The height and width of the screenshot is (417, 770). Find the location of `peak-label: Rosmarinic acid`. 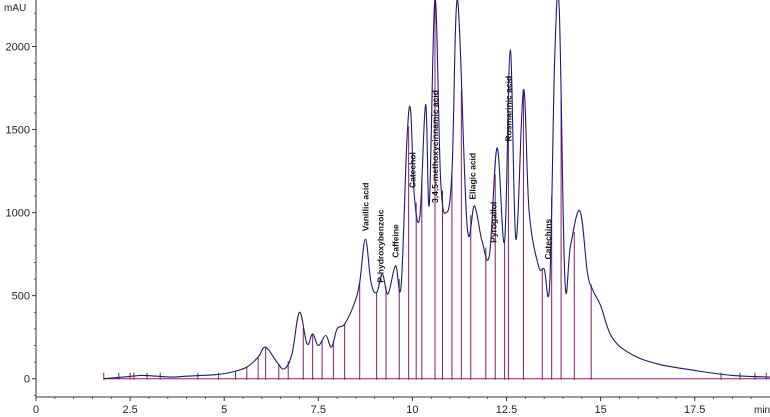

peak-label: Rosmarinic acid is located at coordinates (508, 109).